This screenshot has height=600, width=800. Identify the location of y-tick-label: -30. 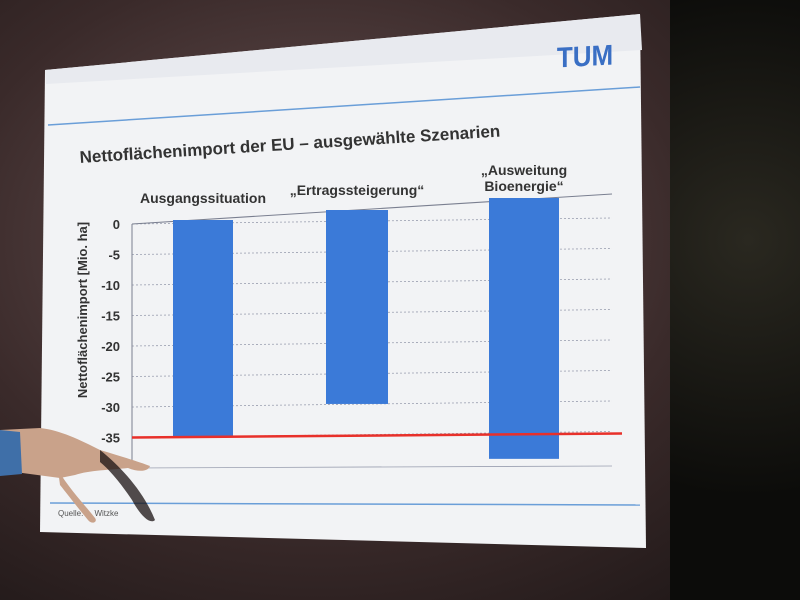
(110, 407).